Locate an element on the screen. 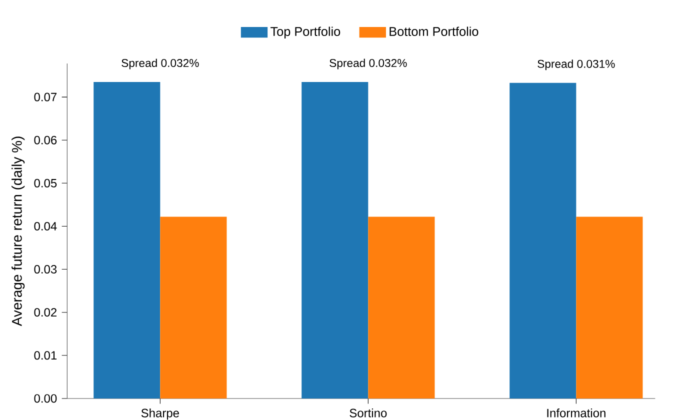 This screenshot has width=673, height=420. y-tick-label: 0.00 is located at coordinates (45, 398).